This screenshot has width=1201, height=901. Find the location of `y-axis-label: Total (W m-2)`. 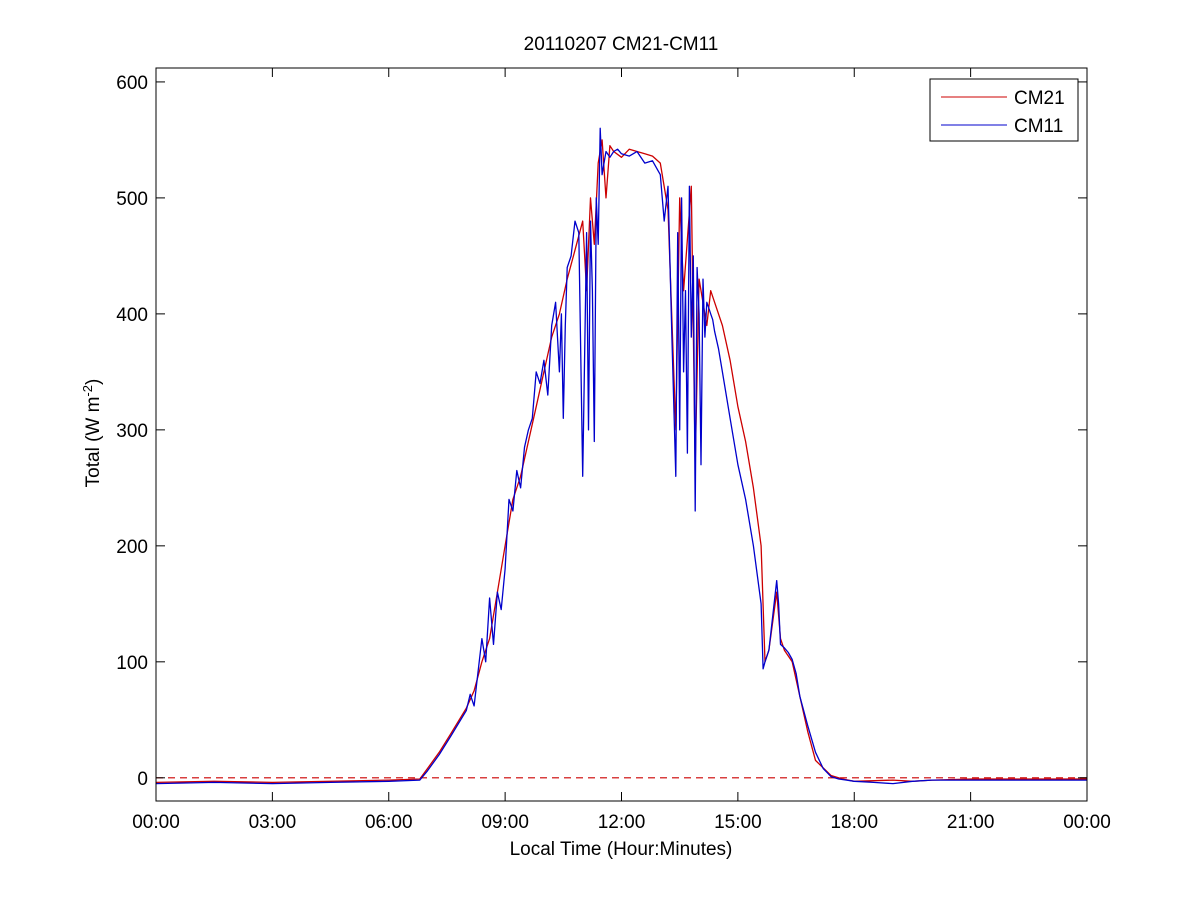

y-axis-label: Total (W m-2) is located at coordinates (92, 433).